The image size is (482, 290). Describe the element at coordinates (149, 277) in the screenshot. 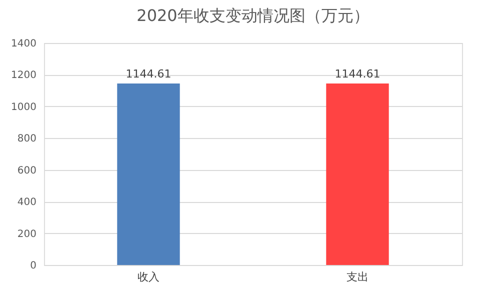

I see `x-tick-label: 收入` at that location.